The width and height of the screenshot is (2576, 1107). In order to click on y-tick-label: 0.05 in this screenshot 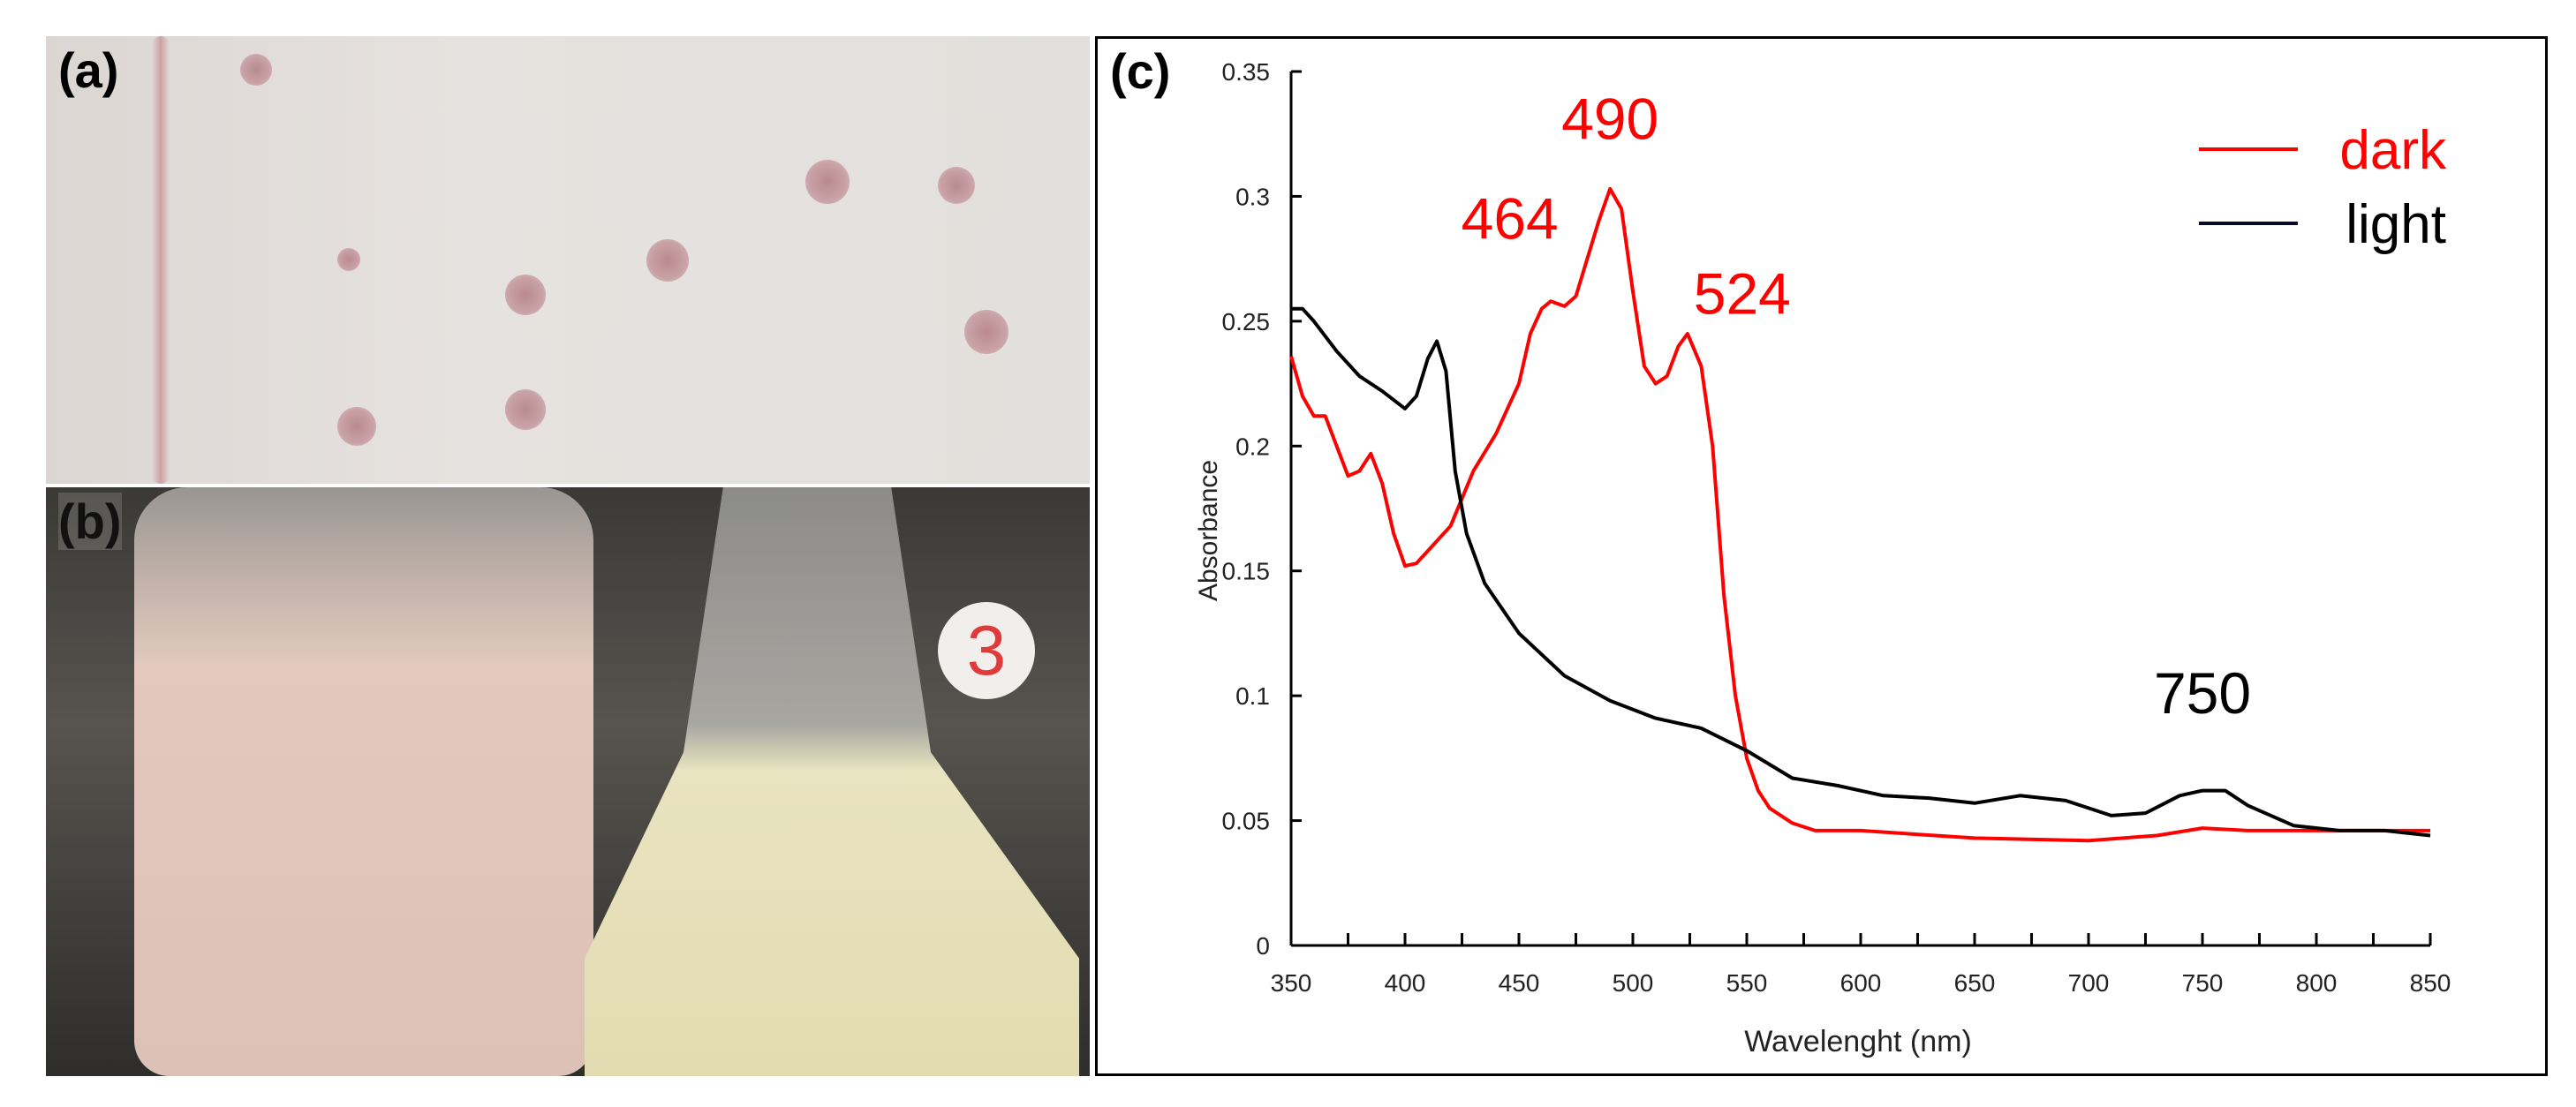, I will do `click(1246, 821)`.